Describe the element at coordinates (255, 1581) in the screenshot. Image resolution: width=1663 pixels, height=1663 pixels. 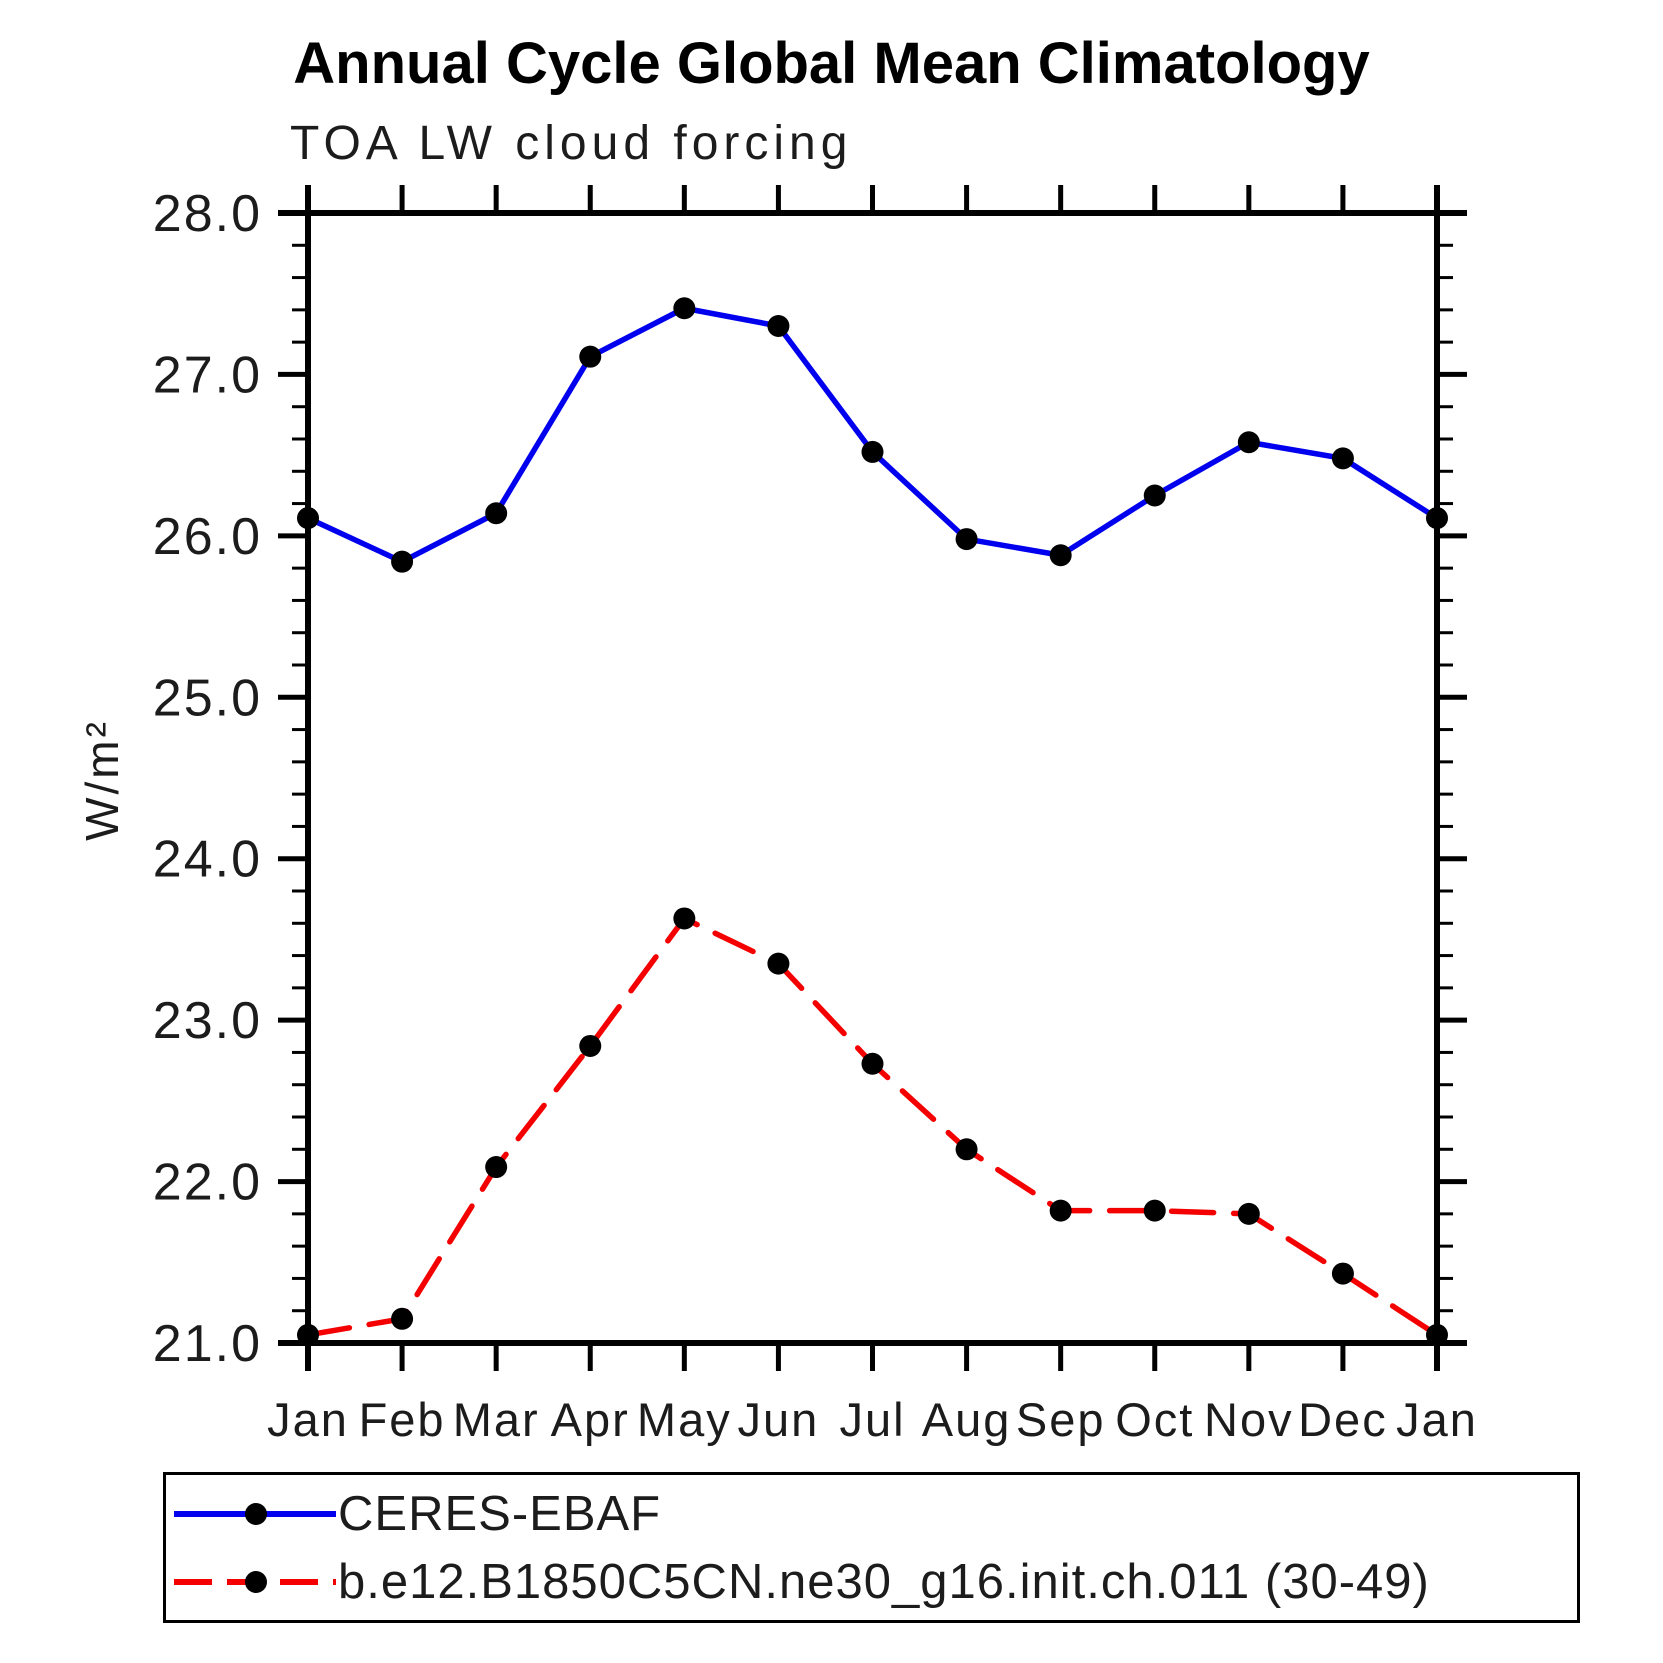
I see `legend-line-dashed-icon` at that location.